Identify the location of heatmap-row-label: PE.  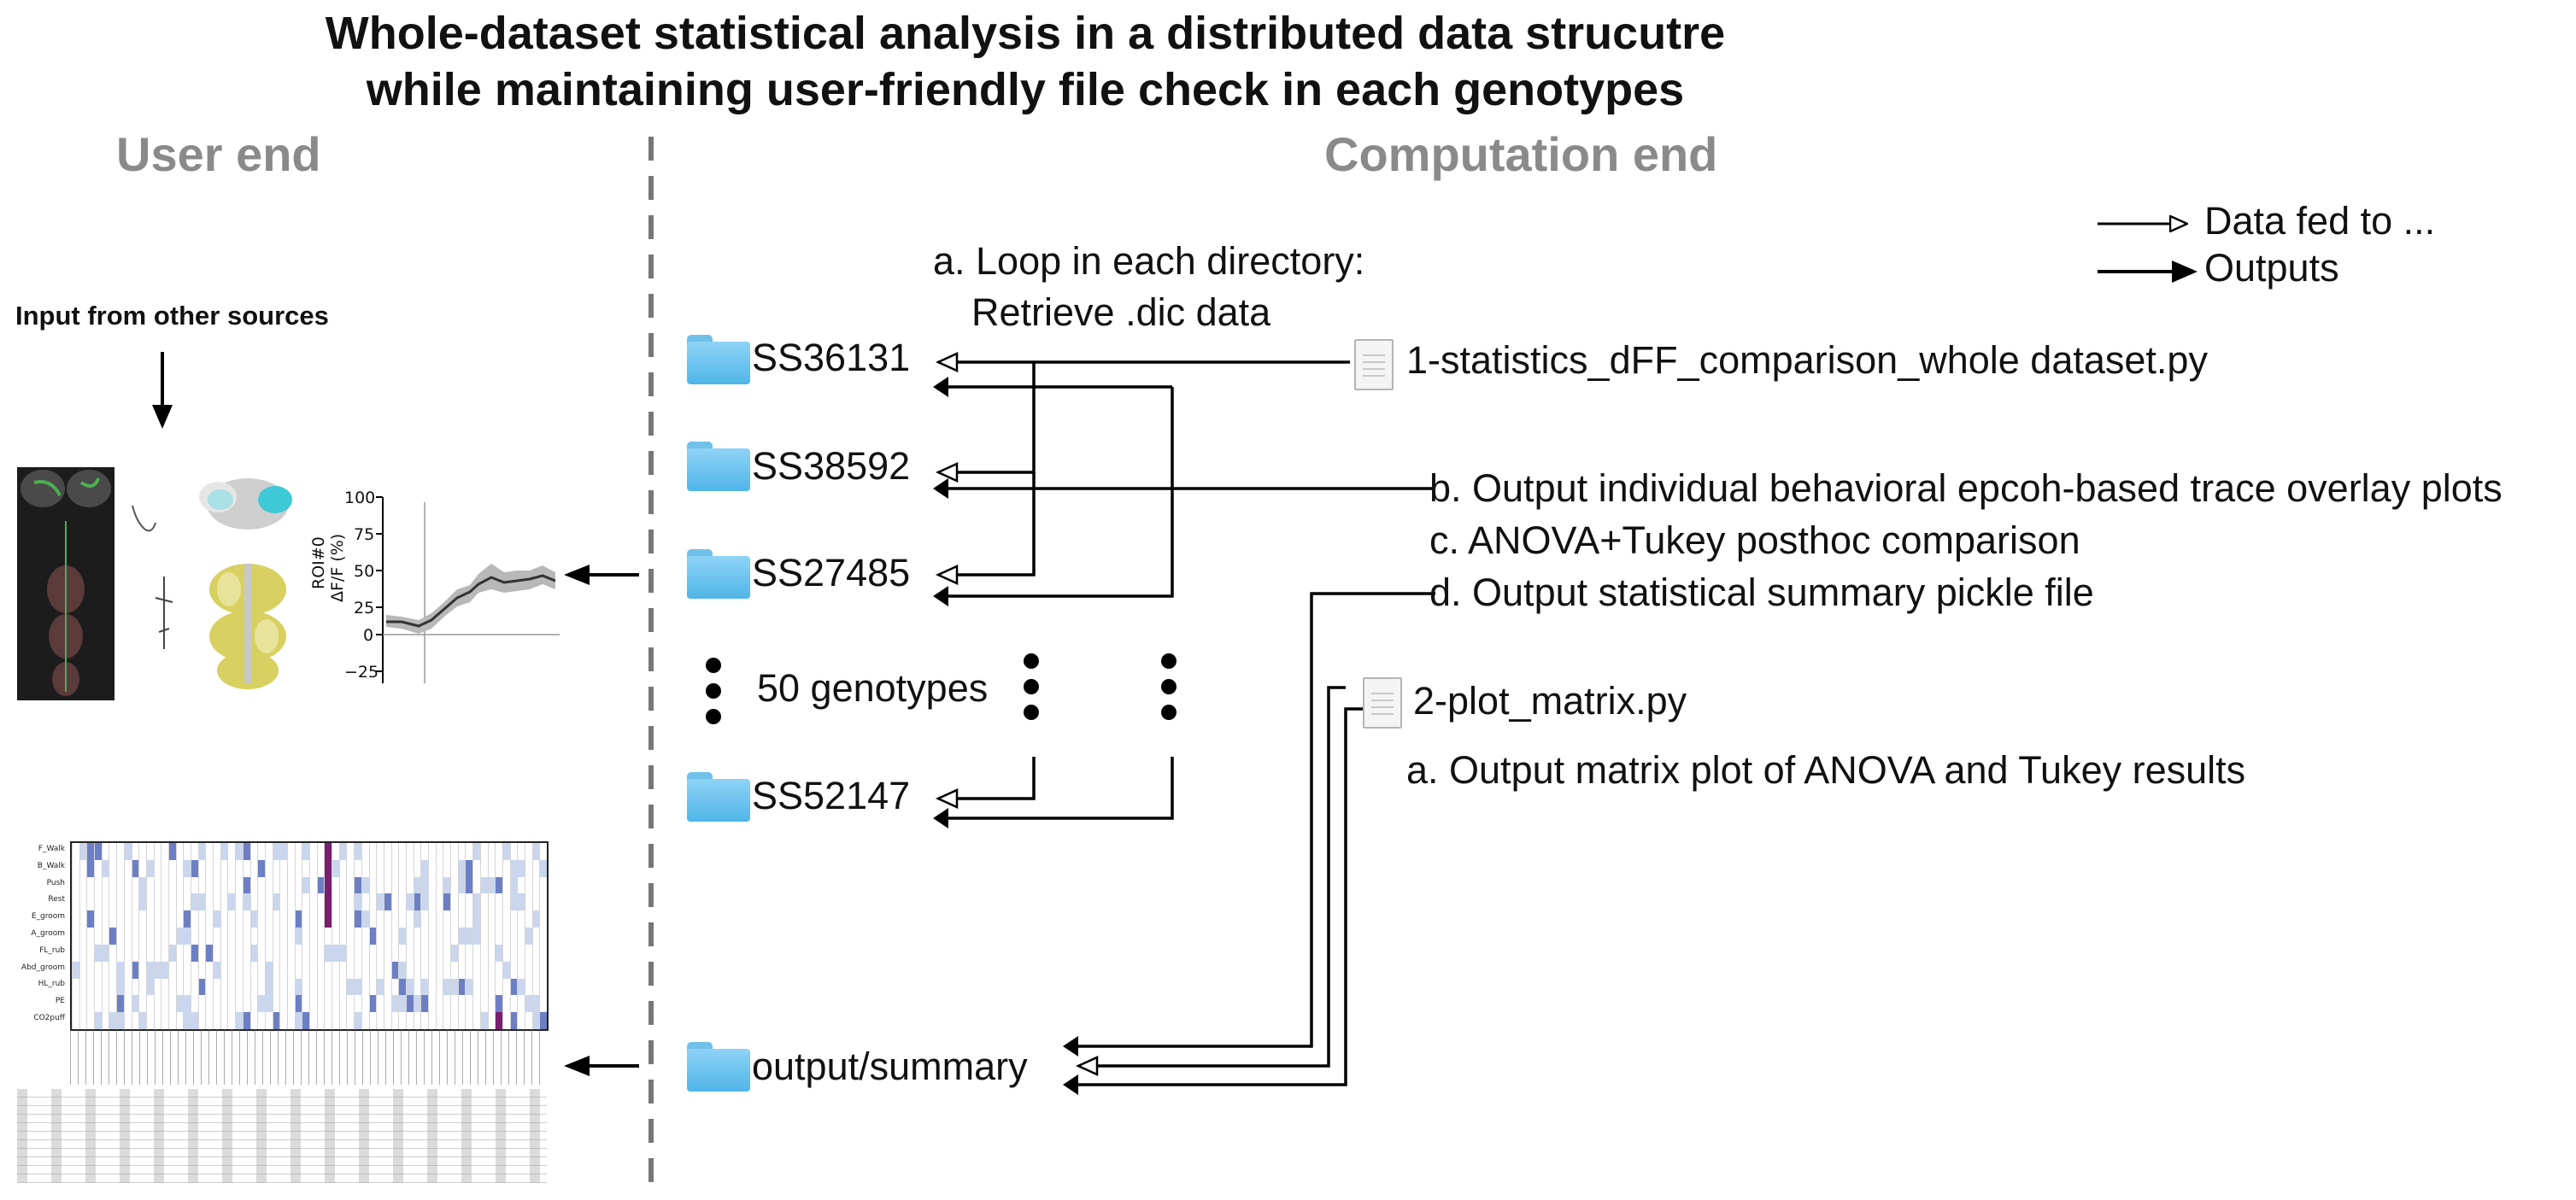
(60, 1002).